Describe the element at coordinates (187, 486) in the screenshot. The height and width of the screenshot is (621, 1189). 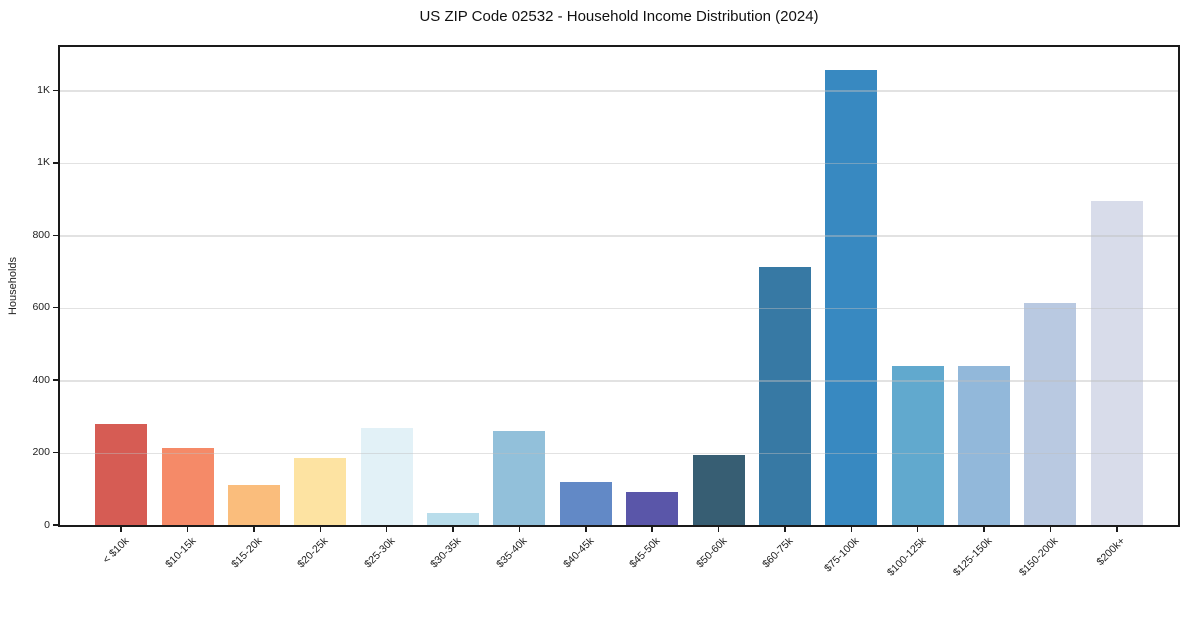
I see `bar--10-15k` at that location.